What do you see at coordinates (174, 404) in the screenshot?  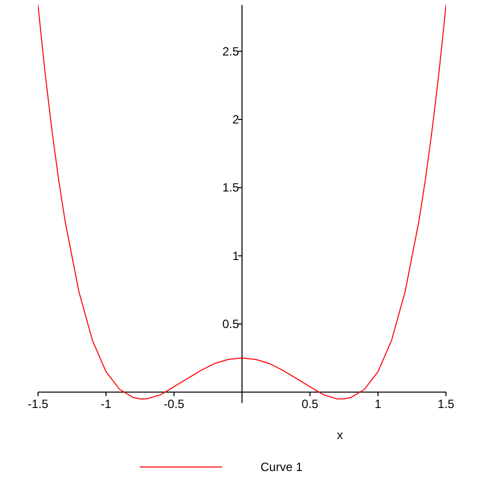 I see `x-tick-label: -0.5` at bounding box center [174, 404].